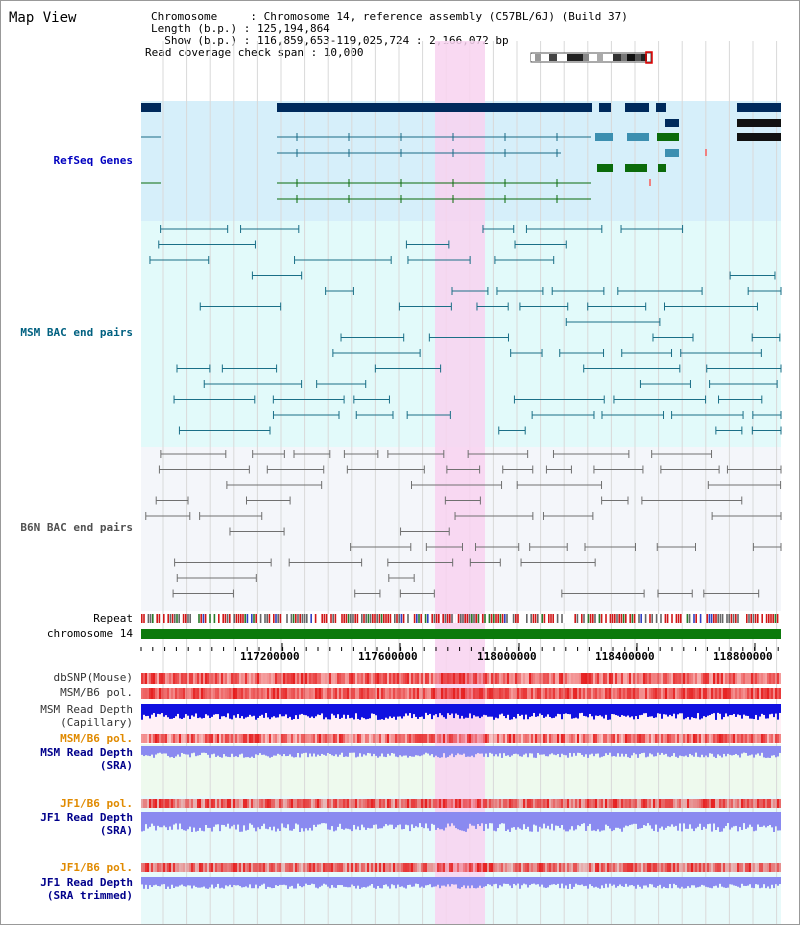  I want to click on b6n-bac-label: B6N BAC end pairs, so click(76, 527).